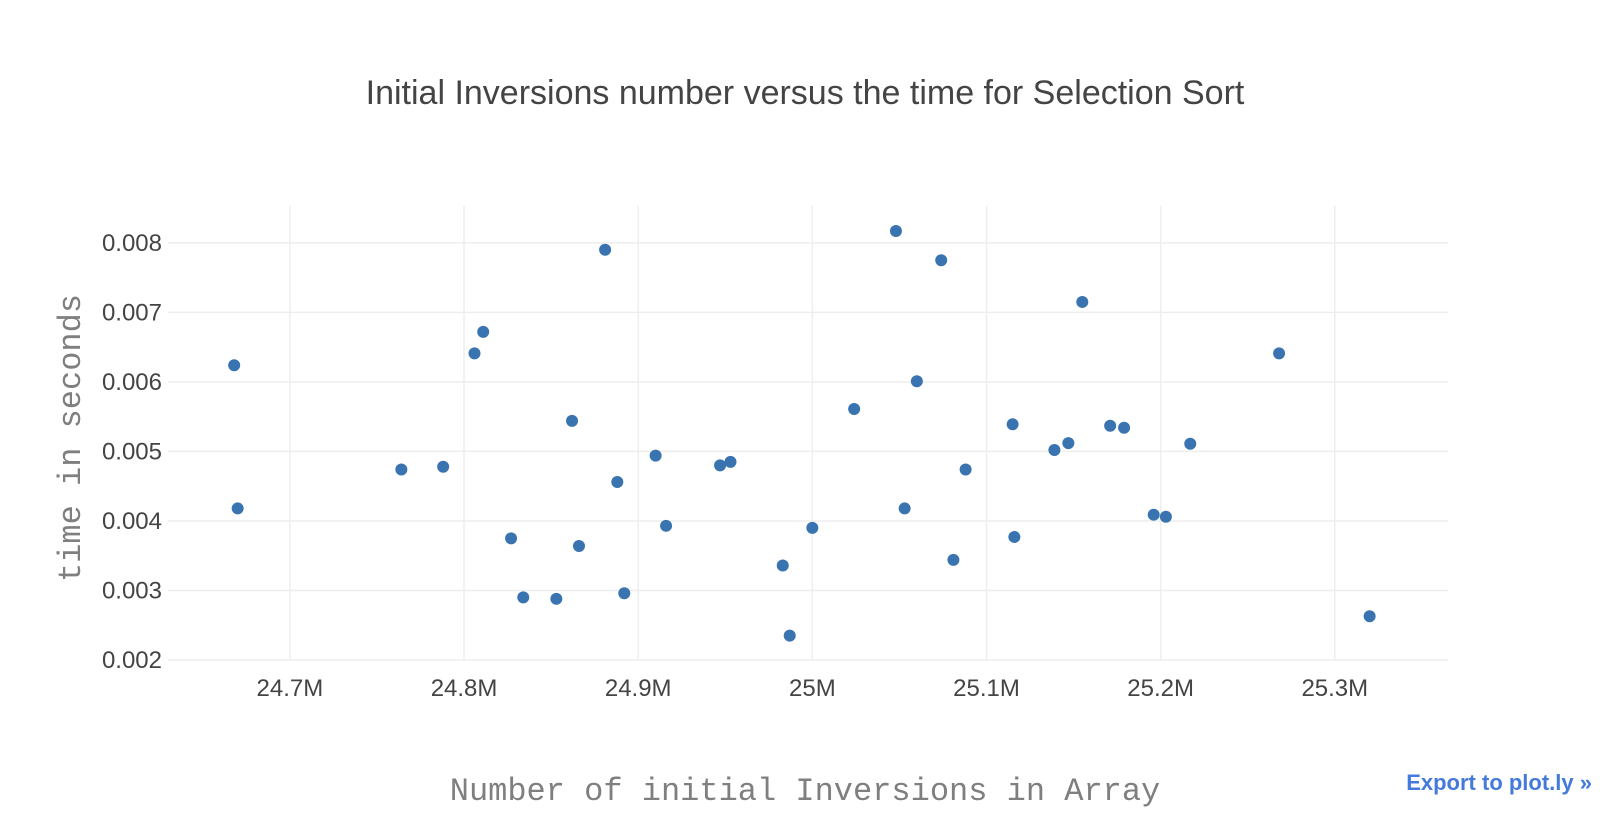 The height and width of the screenshot is (836, 1610). Describe the element at coordinates (290, 688) in the screenshot. I see `x-tick-label: 24.7M` at that location.